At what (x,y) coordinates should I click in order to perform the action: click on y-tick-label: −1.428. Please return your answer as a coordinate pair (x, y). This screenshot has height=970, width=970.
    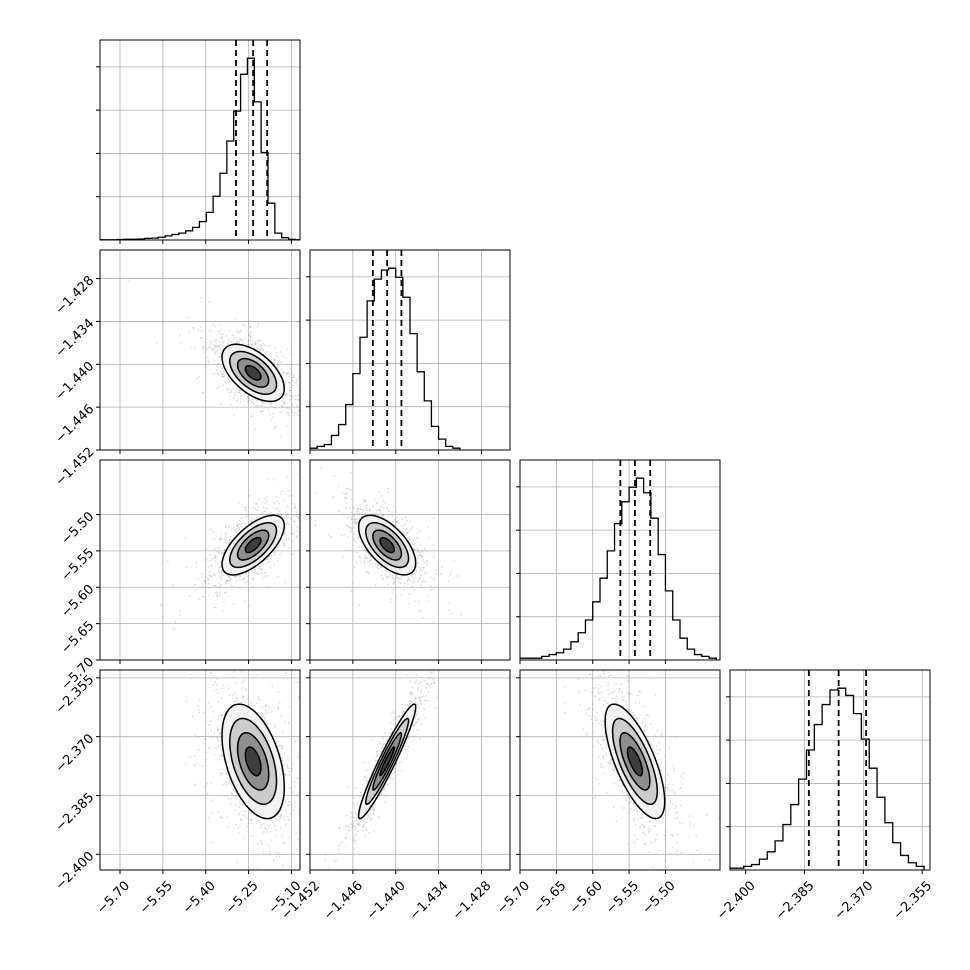
    Looking at the image, I should click on (75, 295).